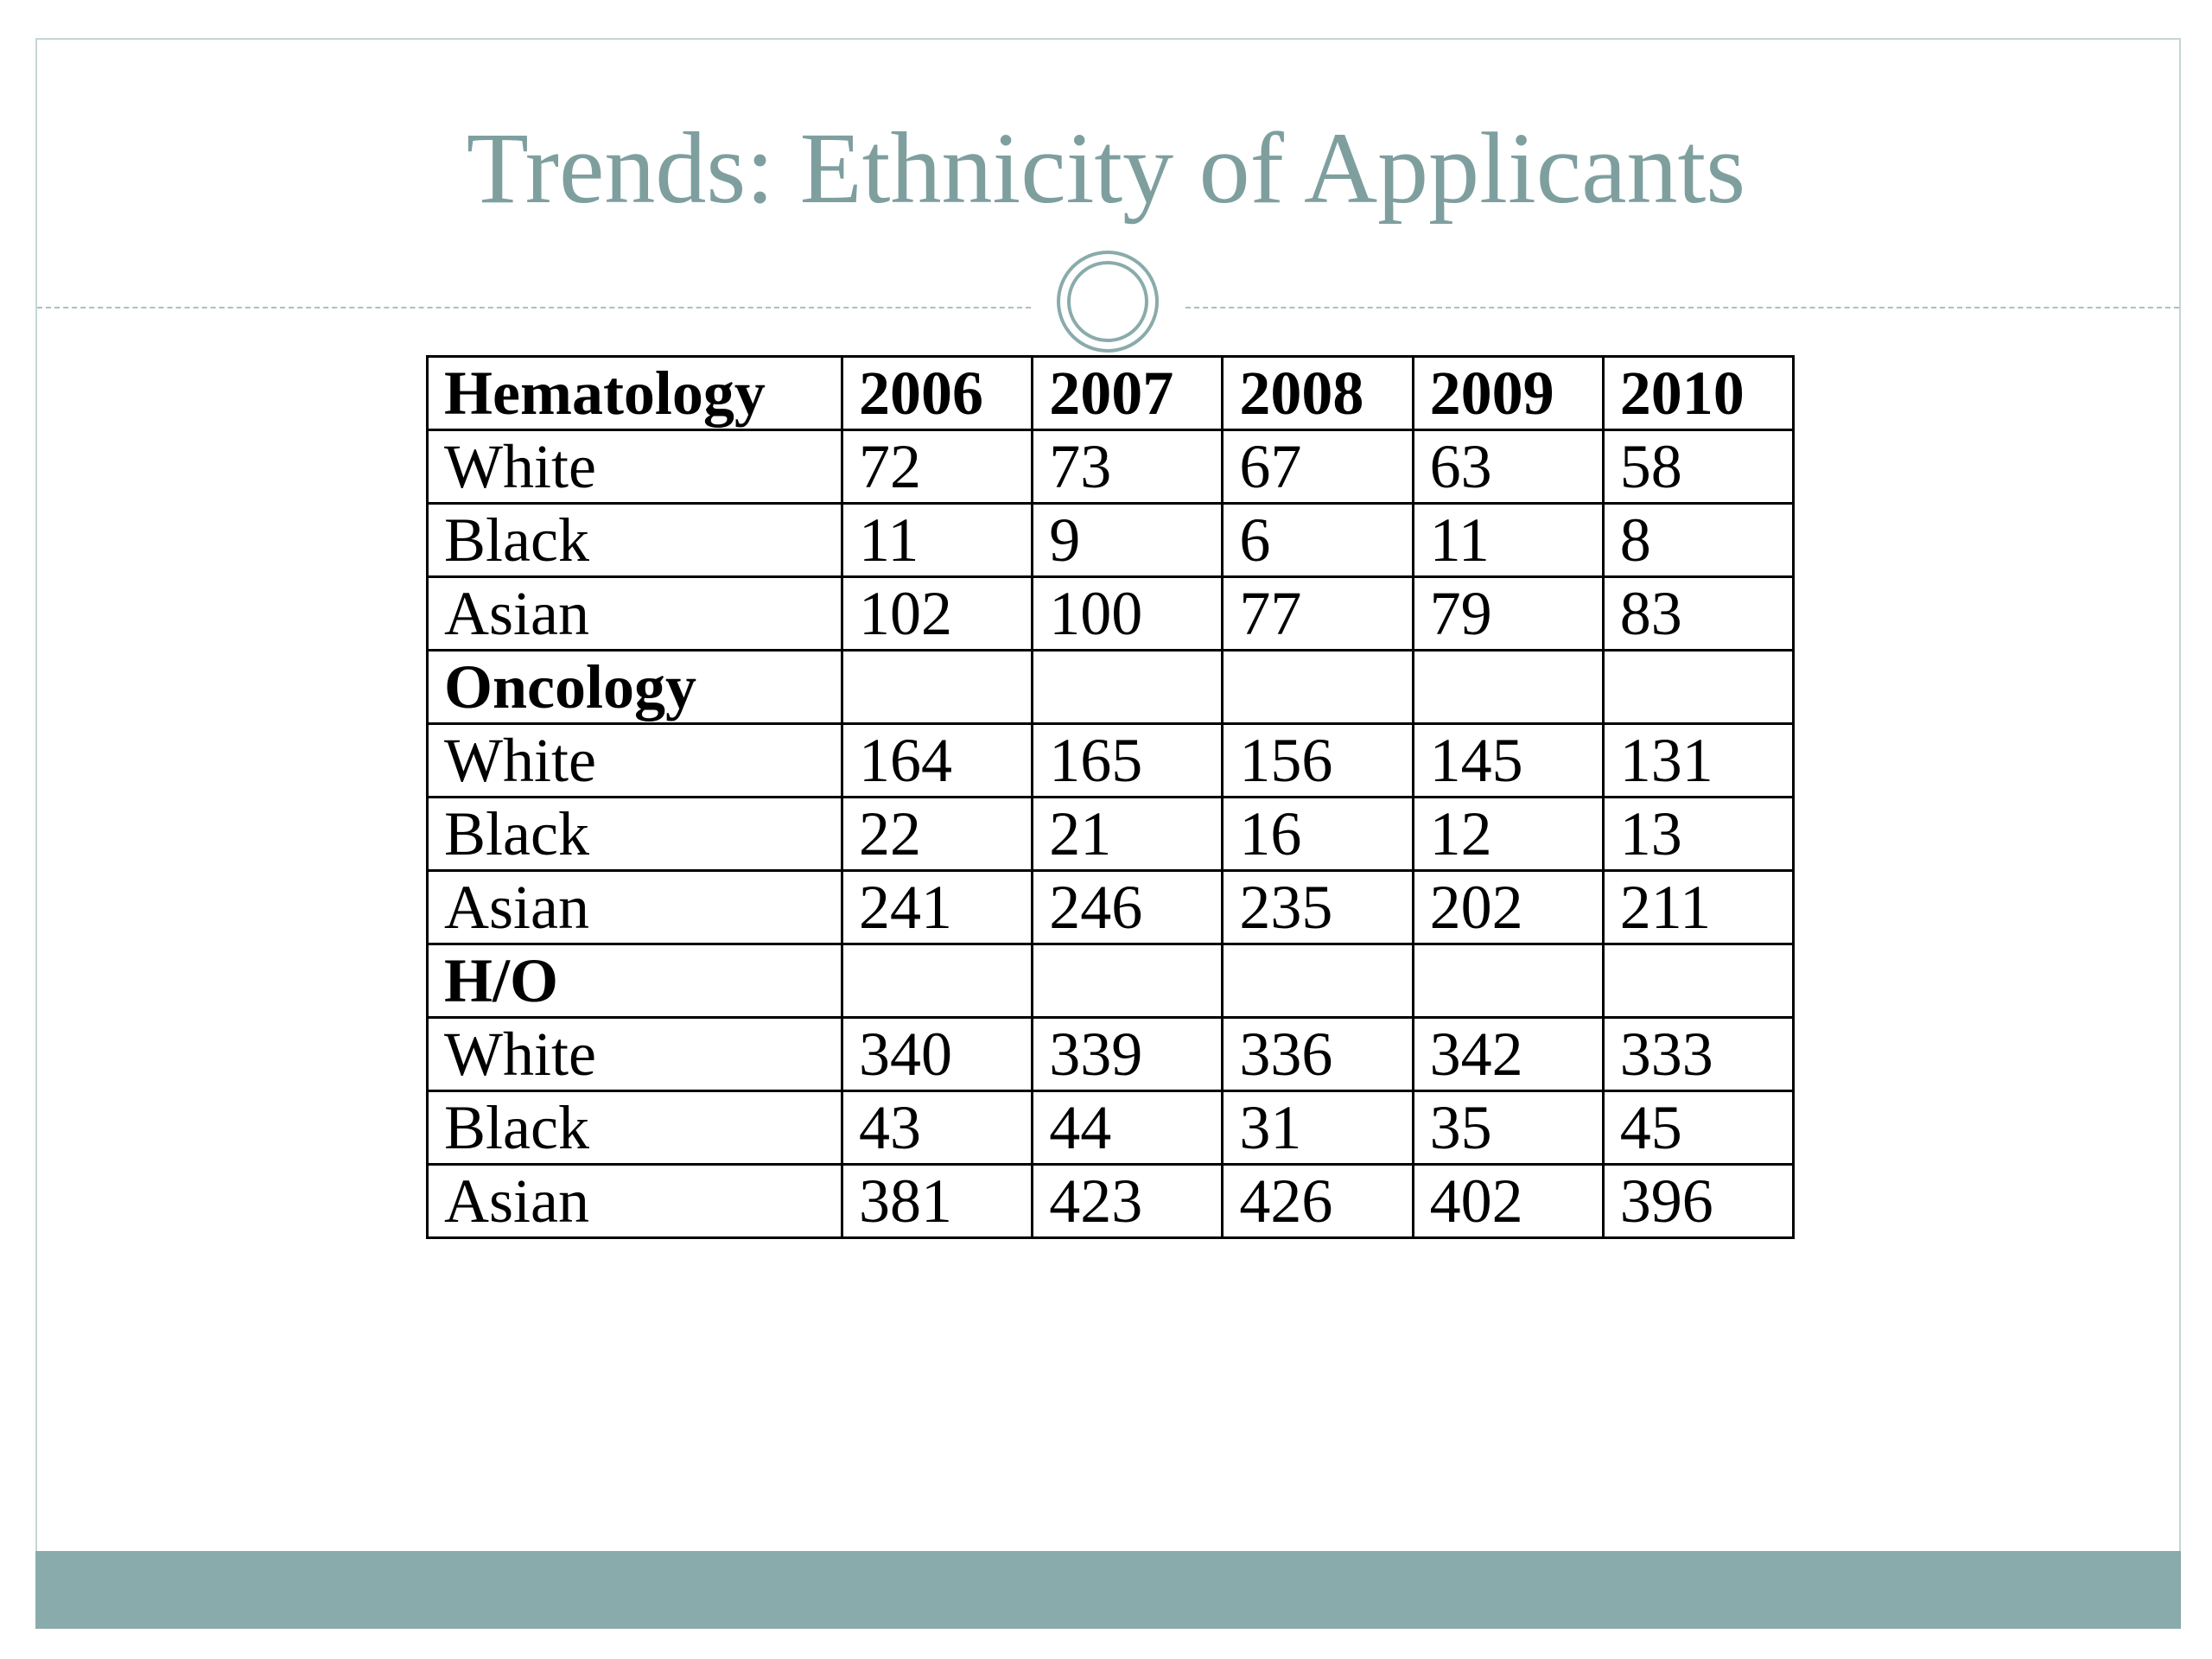 The height and width of the screenshot is (1659, 2212). Describe the element at coordinates (937, 613) in the screenshot. I see `cell: 102` at that location.